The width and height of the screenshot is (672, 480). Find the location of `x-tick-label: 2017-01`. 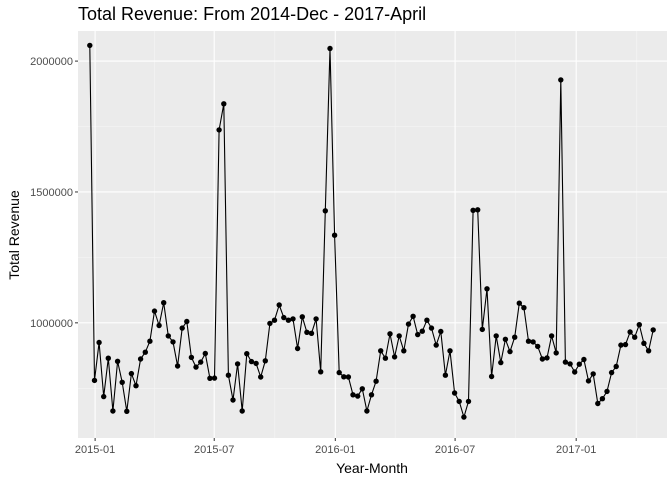

x-tick-label: 2017-01 is located at coordinates (576, 450).